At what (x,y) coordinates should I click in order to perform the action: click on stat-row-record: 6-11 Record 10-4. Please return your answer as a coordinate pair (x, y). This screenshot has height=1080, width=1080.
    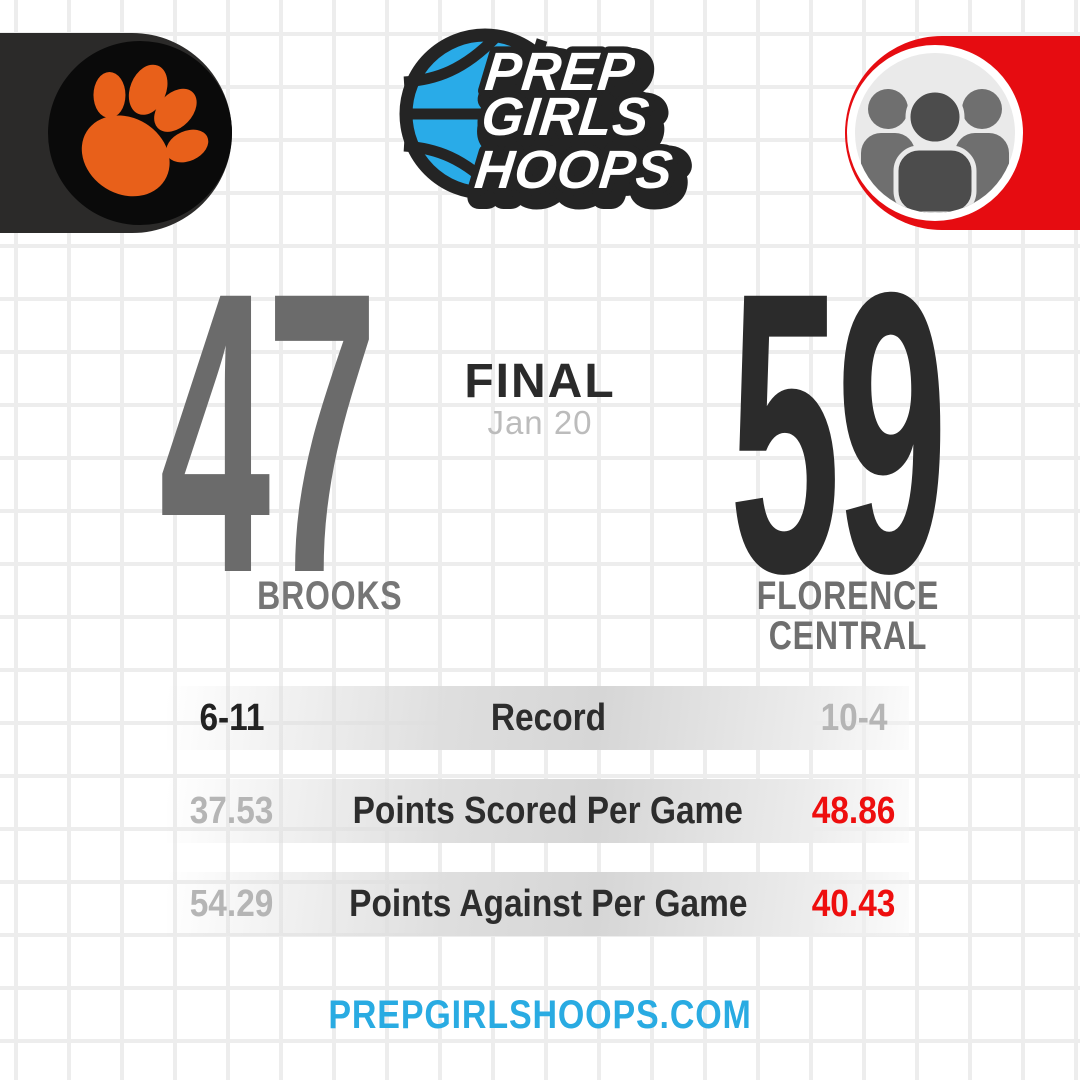
    Looking at the image, I should click on (538, 718).